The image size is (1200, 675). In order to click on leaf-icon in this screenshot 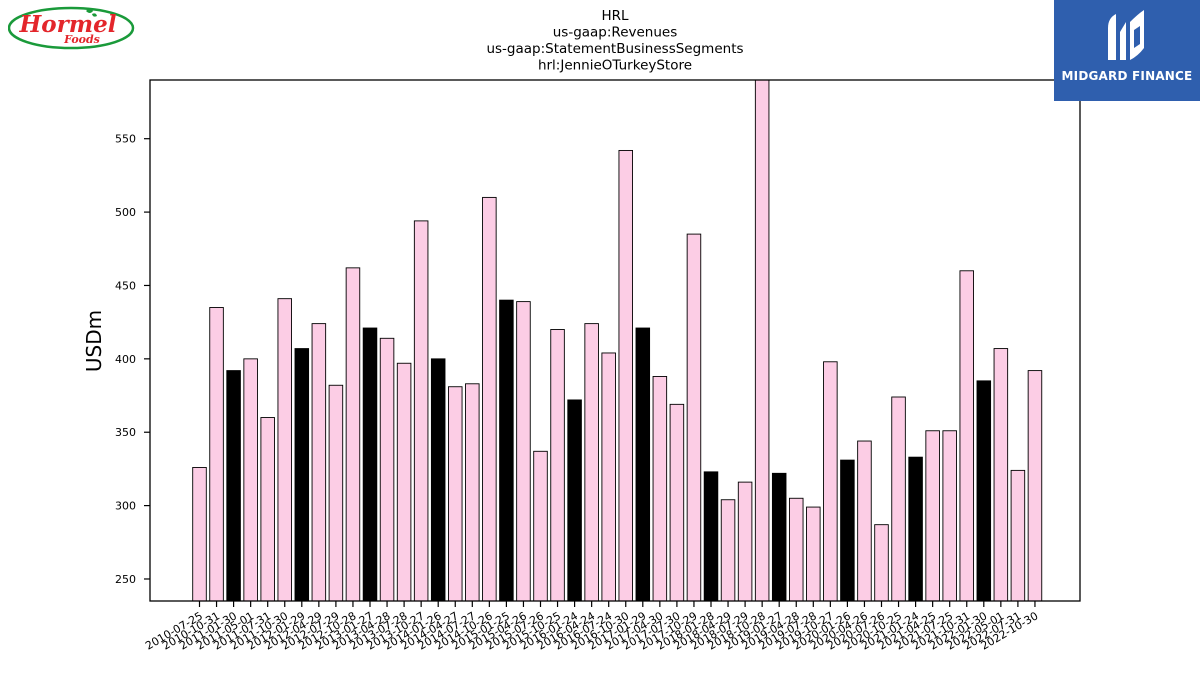, I will do `click(91, 13)`.